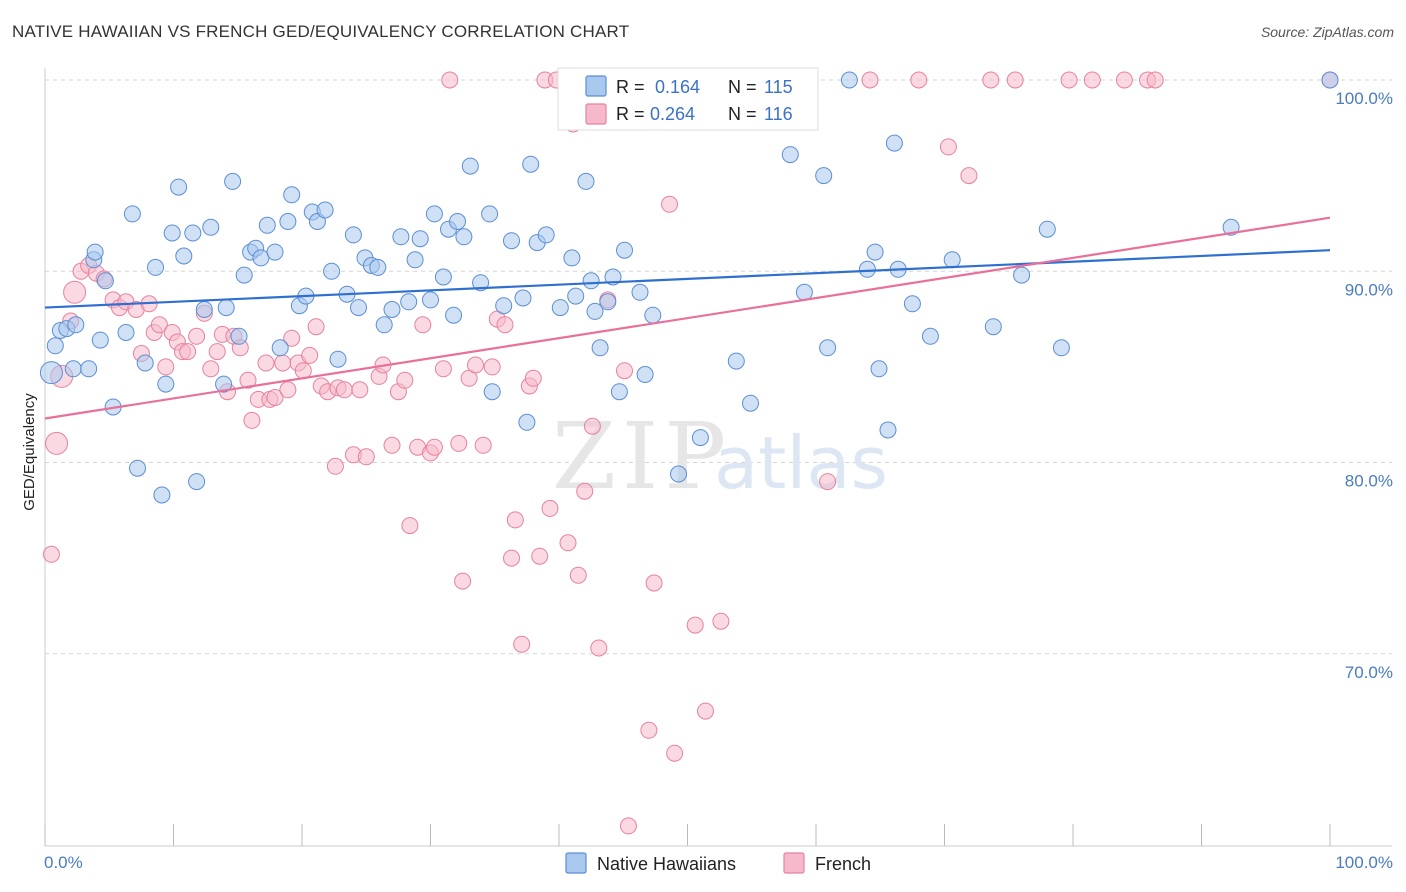  I want to click on y-tick-label-100: 100.0%, so click(1364, 98).